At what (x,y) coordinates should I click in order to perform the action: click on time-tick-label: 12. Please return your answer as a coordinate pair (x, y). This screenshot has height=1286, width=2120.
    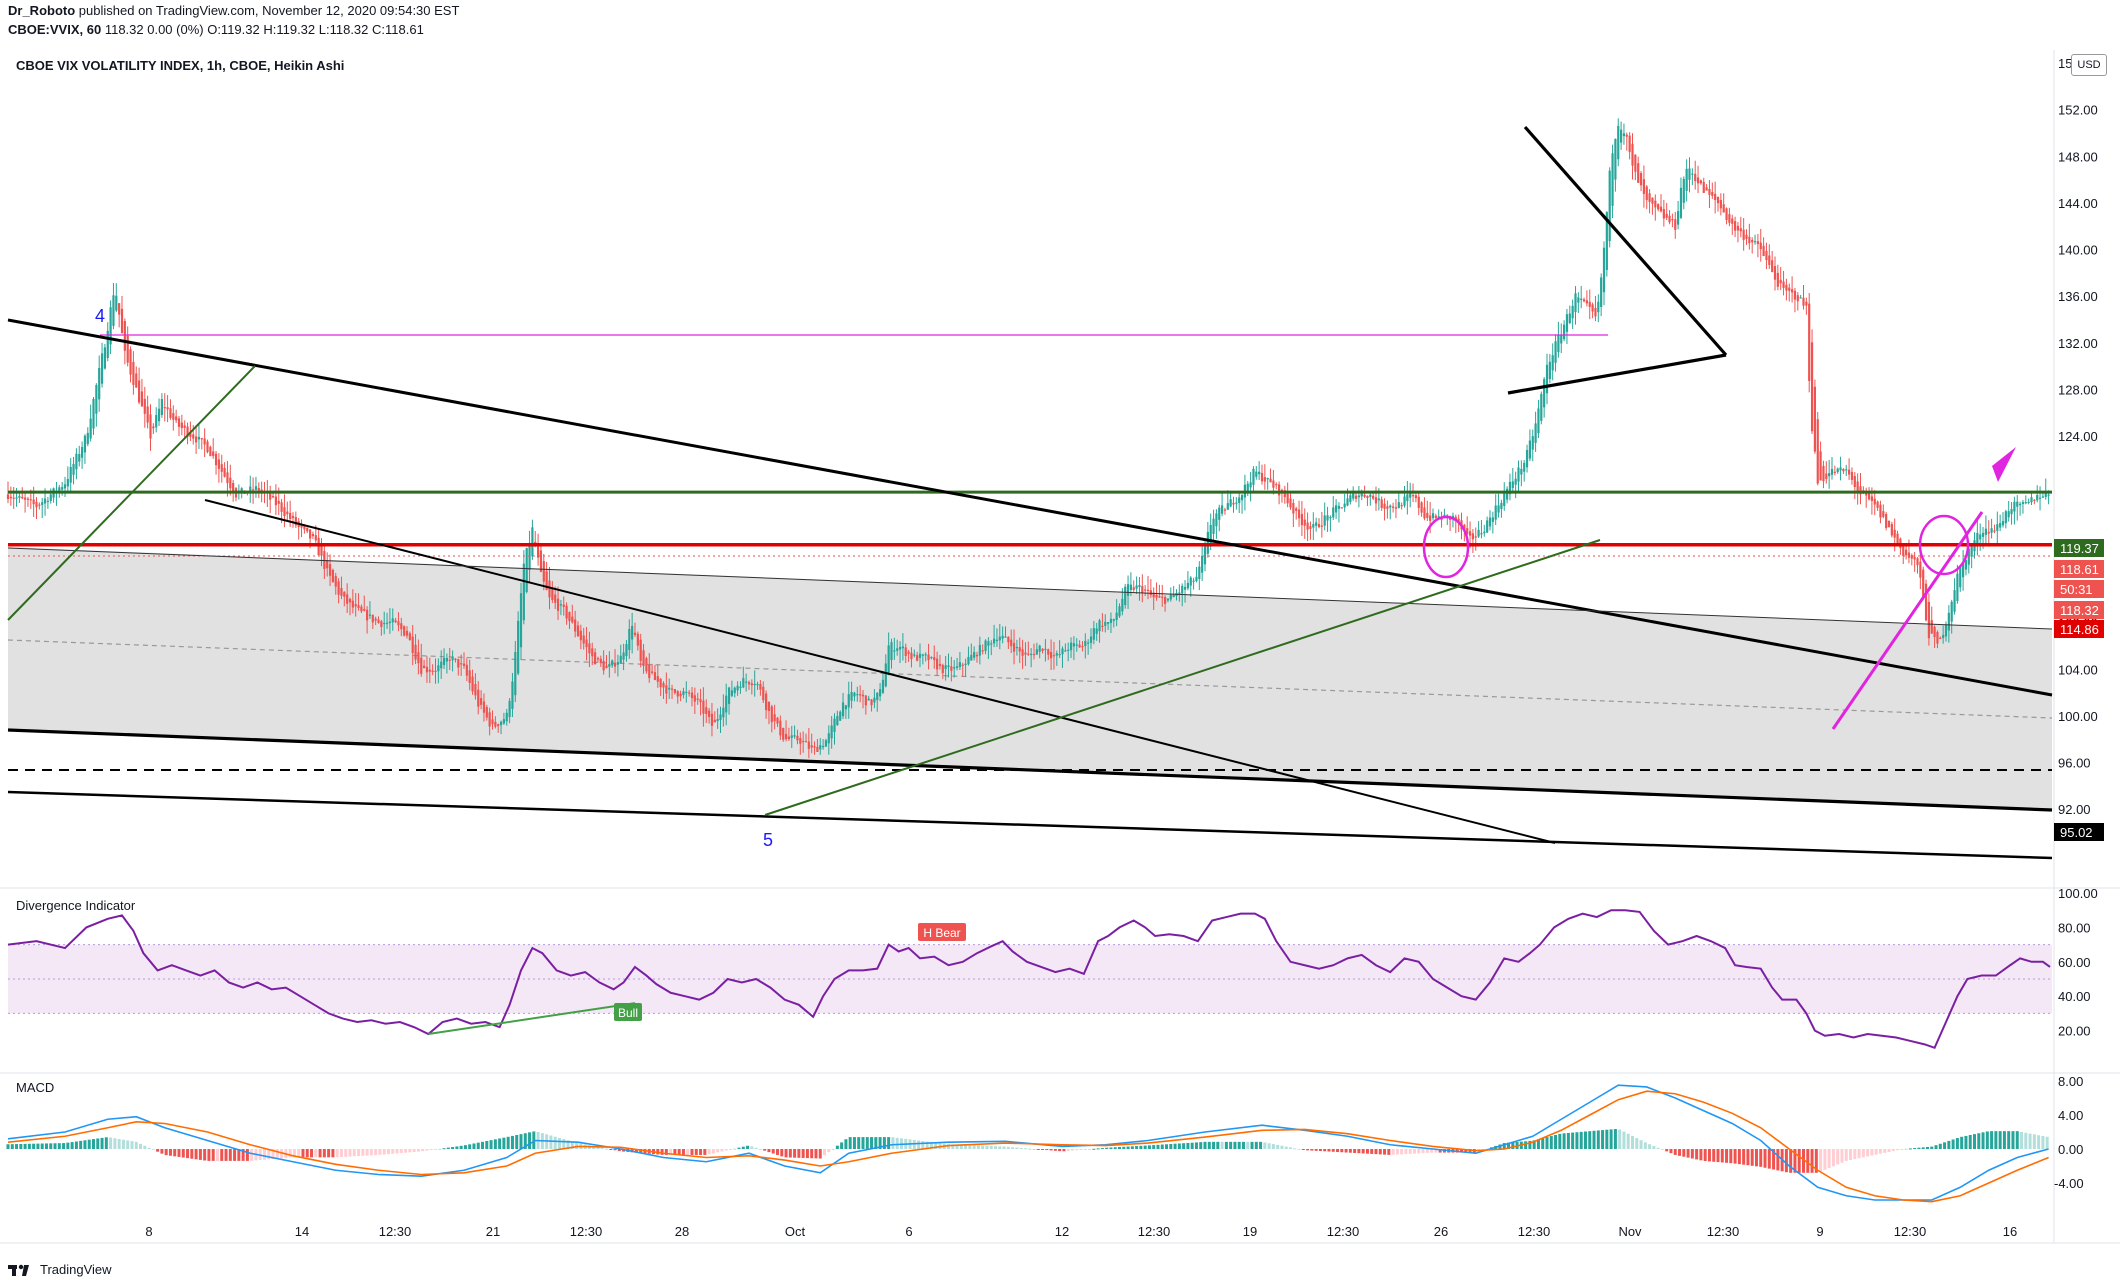
    Looking at the image, I should click on (1062, 1231).